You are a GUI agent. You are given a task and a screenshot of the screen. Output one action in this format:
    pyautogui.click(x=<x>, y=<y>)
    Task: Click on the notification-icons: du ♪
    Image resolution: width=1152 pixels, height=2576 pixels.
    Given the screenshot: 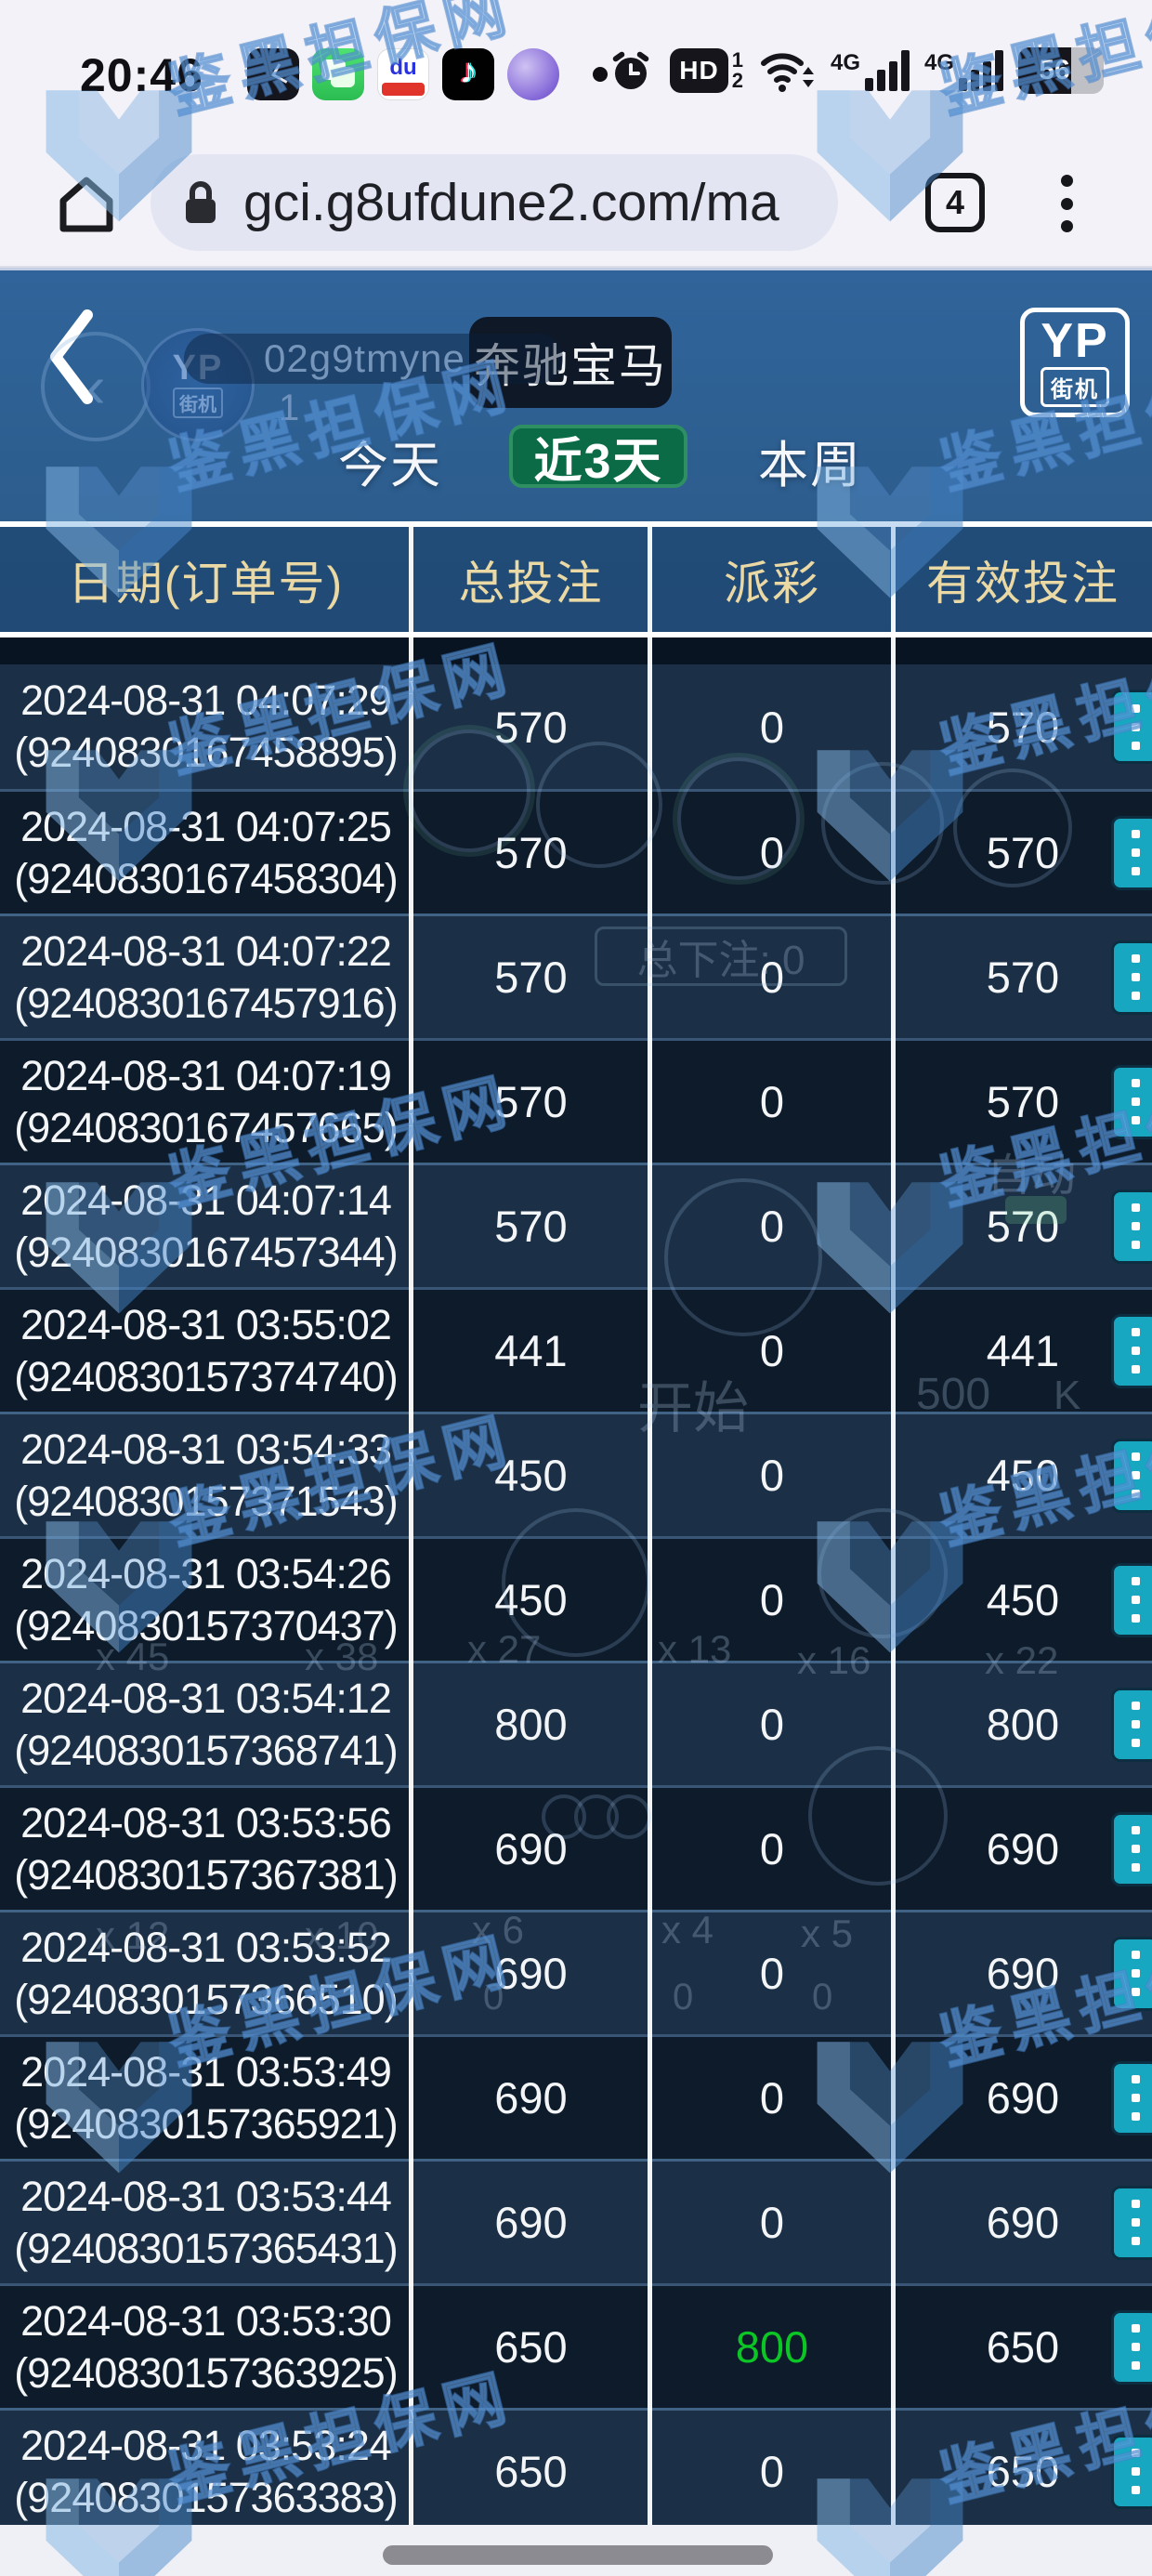 What is the action you would take?
    pyautogui.click(x=427, y=74)
    